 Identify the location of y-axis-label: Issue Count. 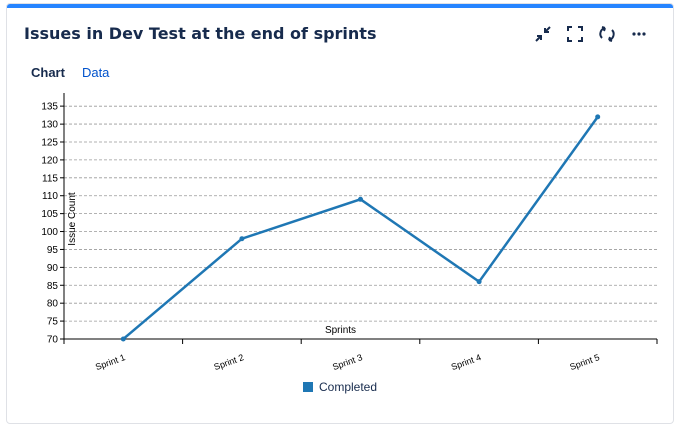
(72, 219).